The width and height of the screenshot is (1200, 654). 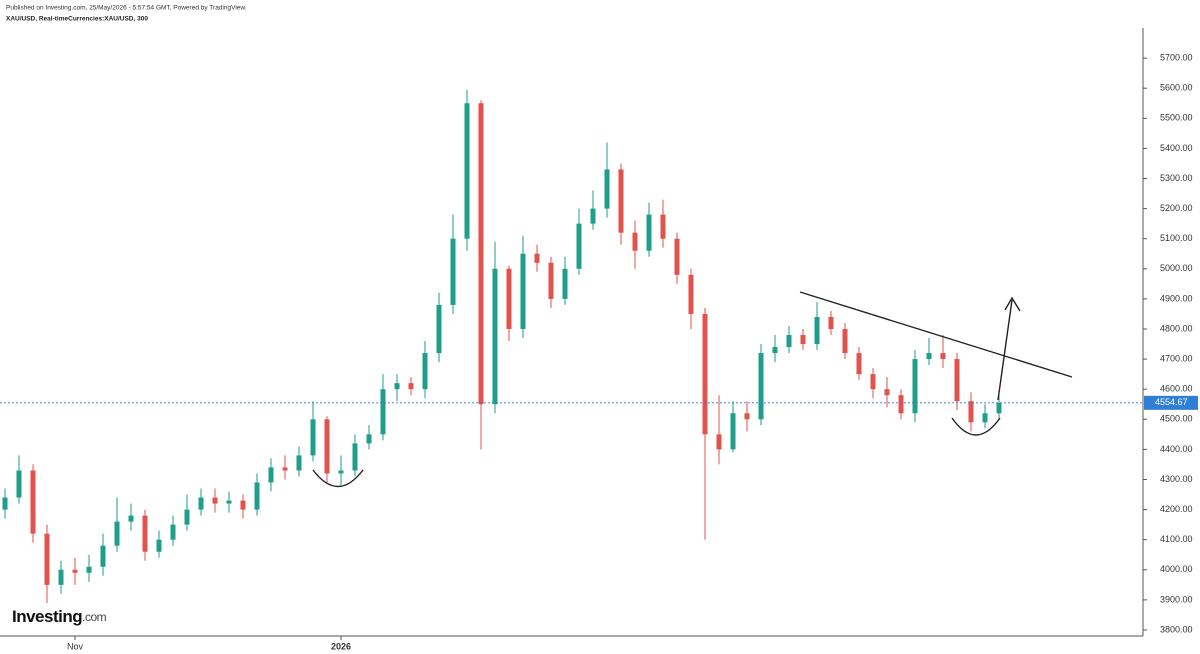 I want to click on x-tick-label: Nov, so click(x=75, y=646).